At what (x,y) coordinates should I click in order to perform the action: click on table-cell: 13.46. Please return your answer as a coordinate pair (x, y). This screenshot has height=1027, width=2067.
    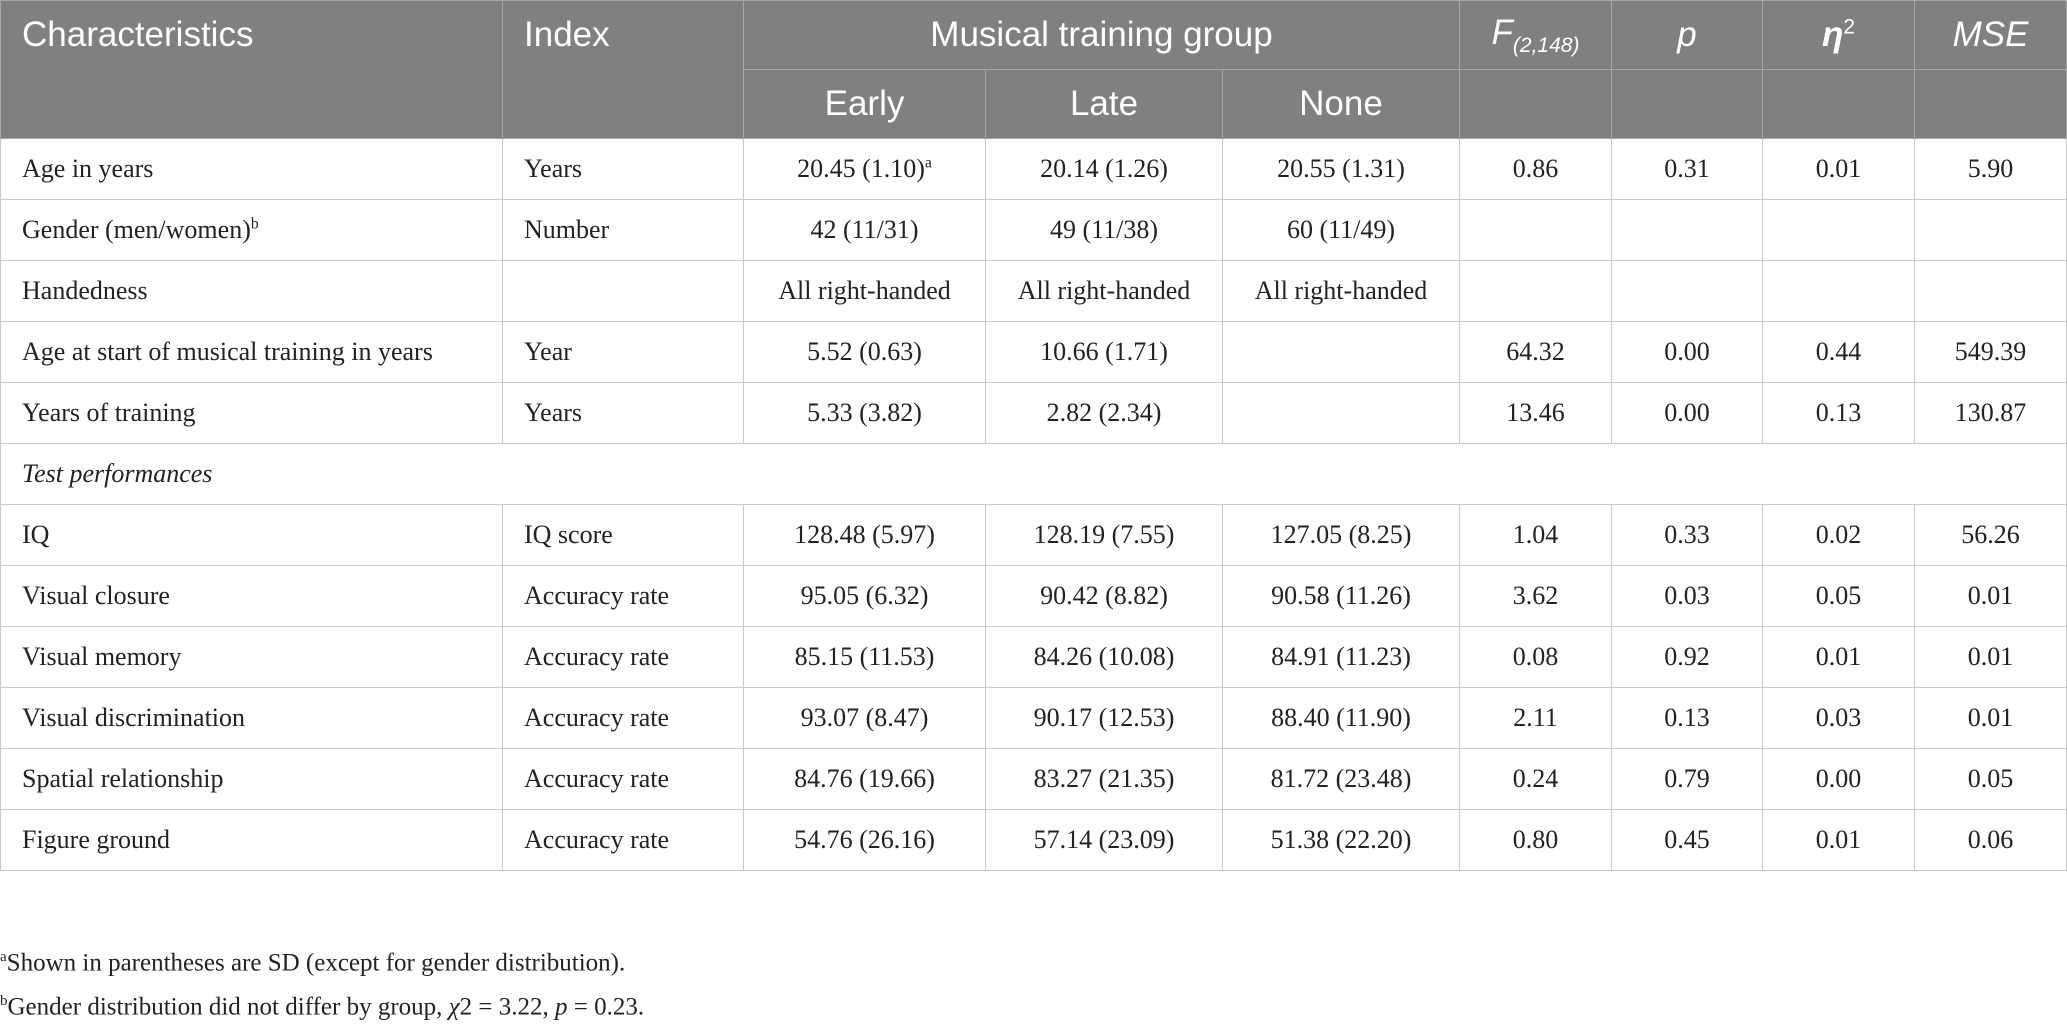
    Looking at the image, I should click on (1535, 413).